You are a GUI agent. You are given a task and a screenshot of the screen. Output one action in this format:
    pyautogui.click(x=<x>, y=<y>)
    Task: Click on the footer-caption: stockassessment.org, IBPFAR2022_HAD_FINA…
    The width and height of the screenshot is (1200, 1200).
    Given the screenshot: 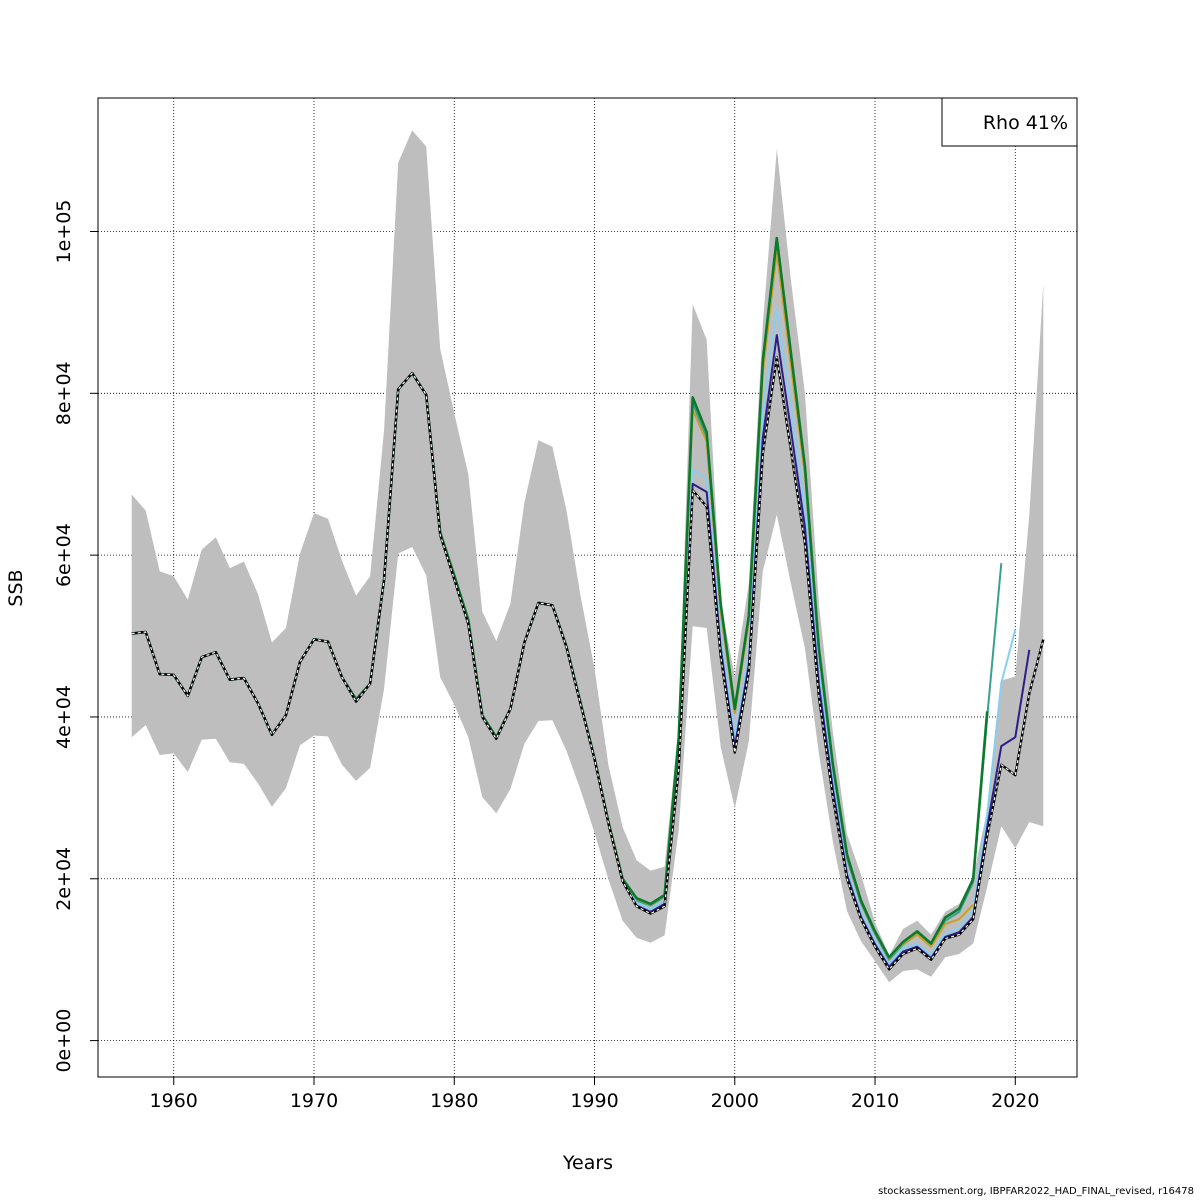 What is the action you would take?
    pyautogui.click(x=1036, y=1191)
    